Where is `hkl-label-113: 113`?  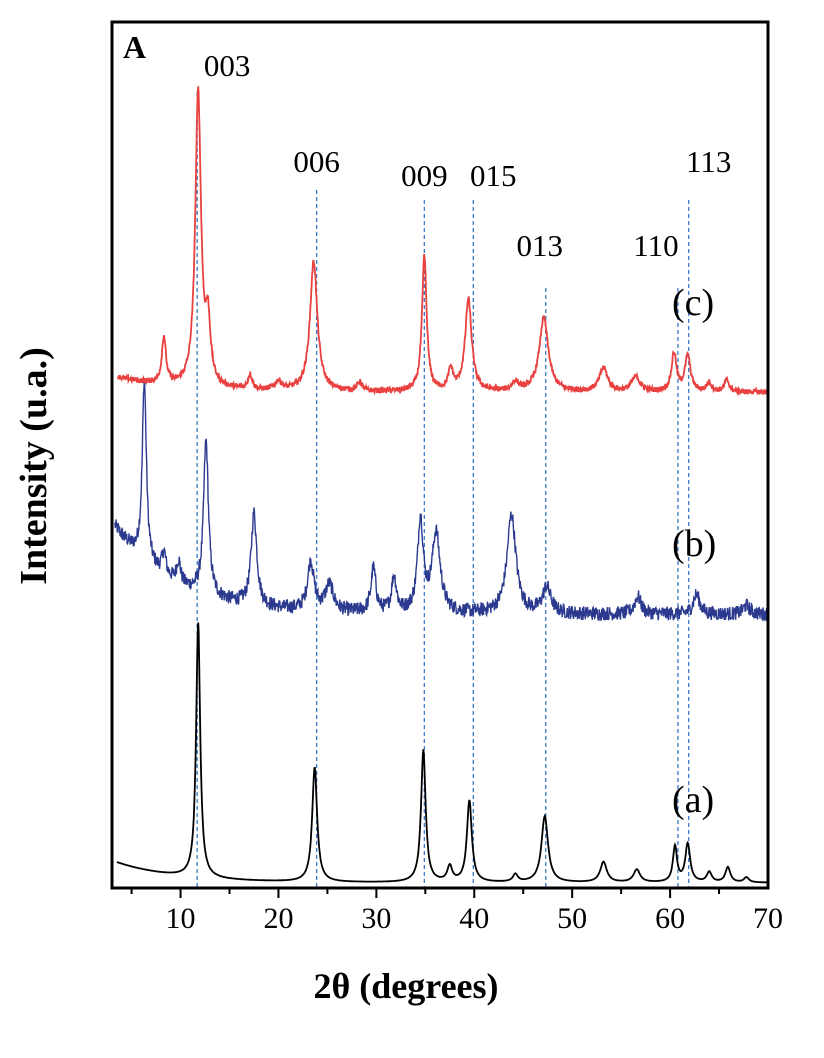 hkl-label-113: 113 is located at coordinates (708, 161).